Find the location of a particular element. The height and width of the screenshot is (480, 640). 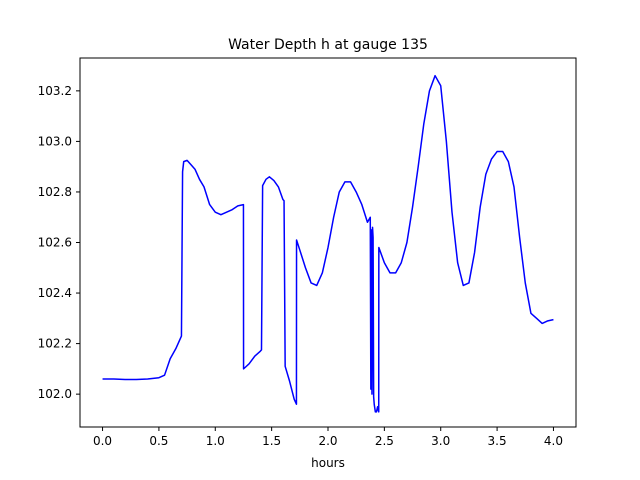

y-tick-label: 103.2 is located at coordinates (55, 91).